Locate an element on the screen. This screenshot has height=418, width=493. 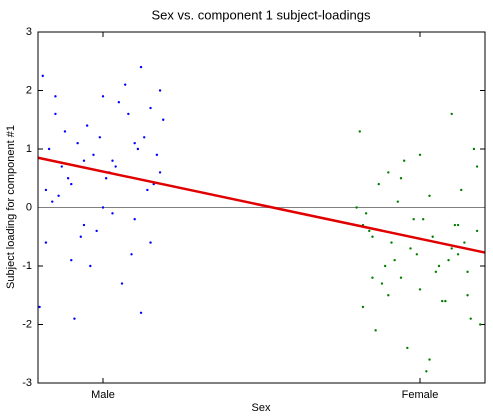
y-tick-label: -1 is located at coordinates (27, 266).